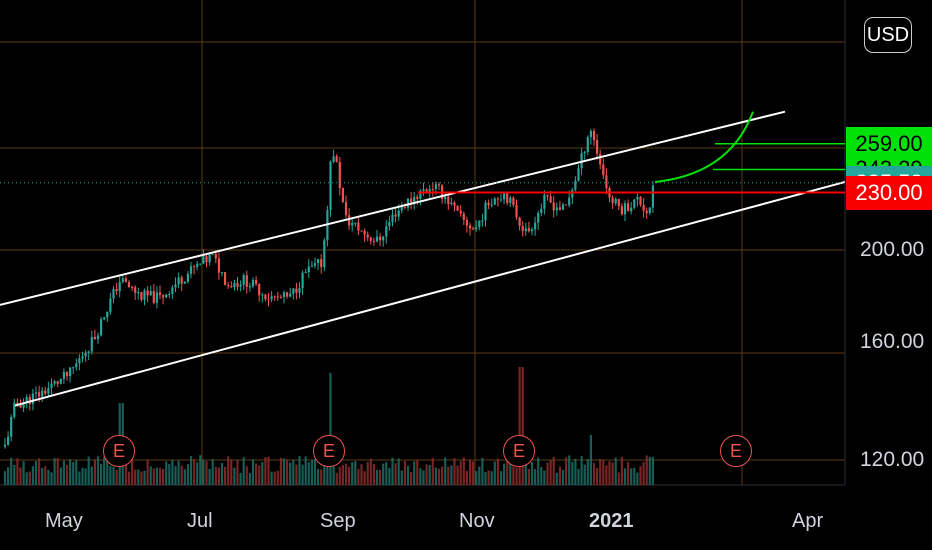 Image resolution: width=932 pixels, height=550 pixels. Describe the element at coordinates (338, 521) in the screenshot. I see `time-axis-label: Sep` at that location.